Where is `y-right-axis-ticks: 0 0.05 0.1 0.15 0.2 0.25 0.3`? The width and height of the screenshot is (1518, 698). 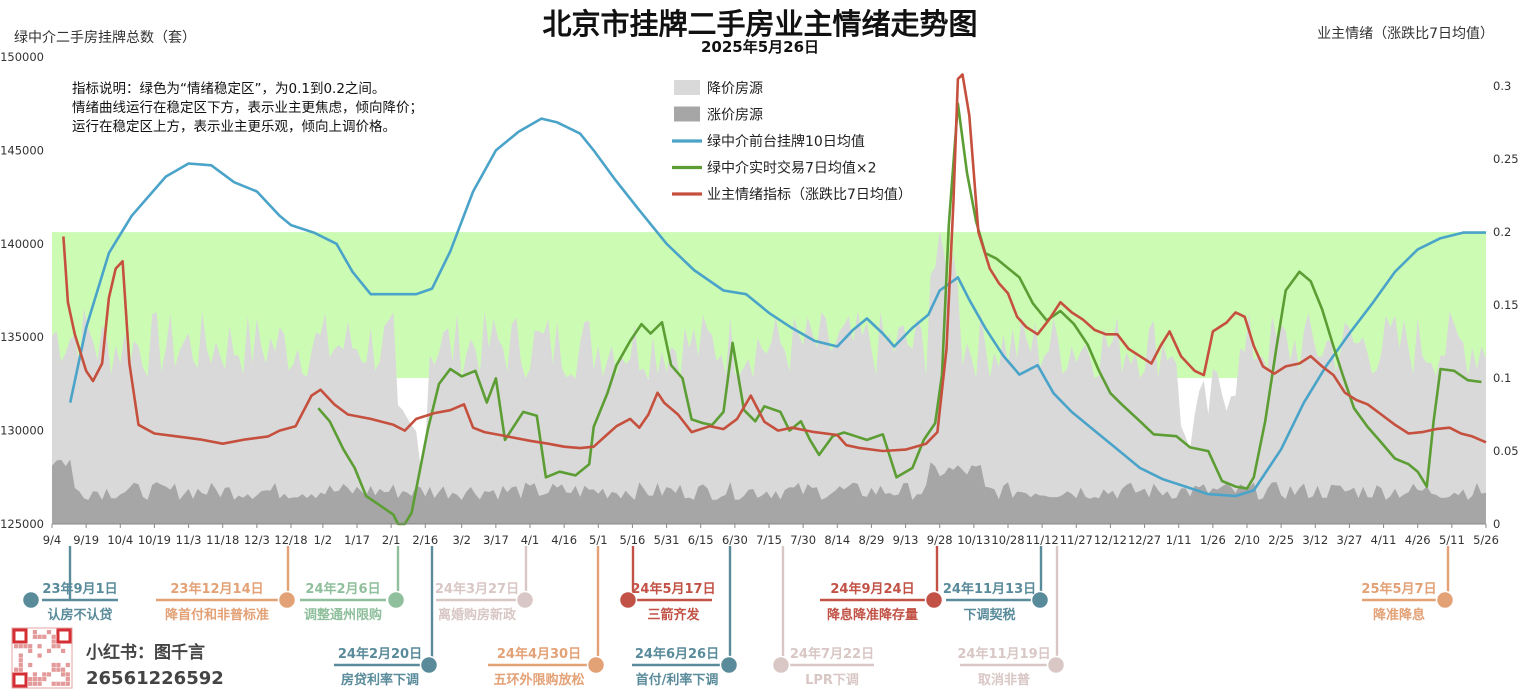 y-right-axis-ticks: 0 0.05 0.1 0.15 0.2 0.25 0.3 is located at coordinates (1505, 305).